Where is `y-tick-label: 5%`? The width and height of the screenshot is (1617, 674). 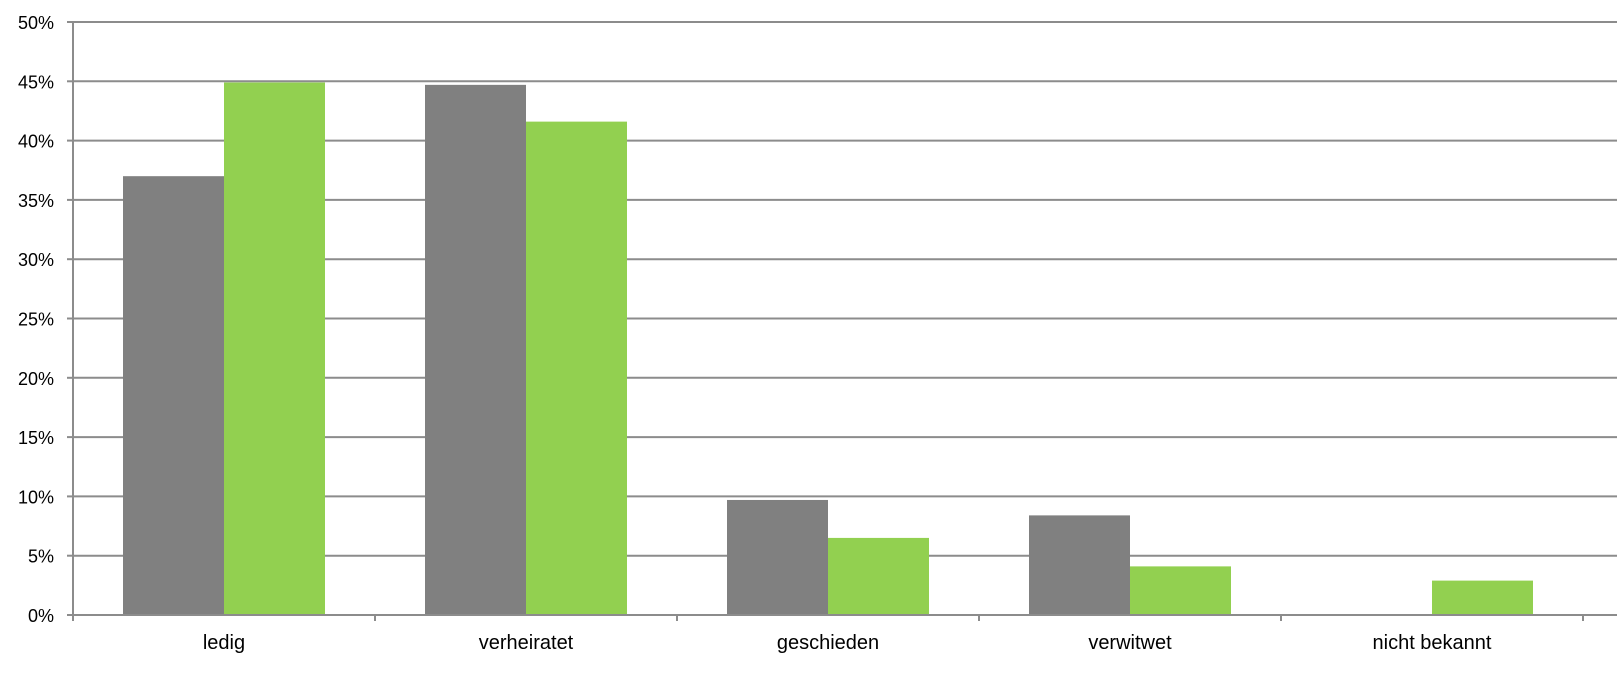
y-tick-label: 5% is located at coordinates (41, 557).